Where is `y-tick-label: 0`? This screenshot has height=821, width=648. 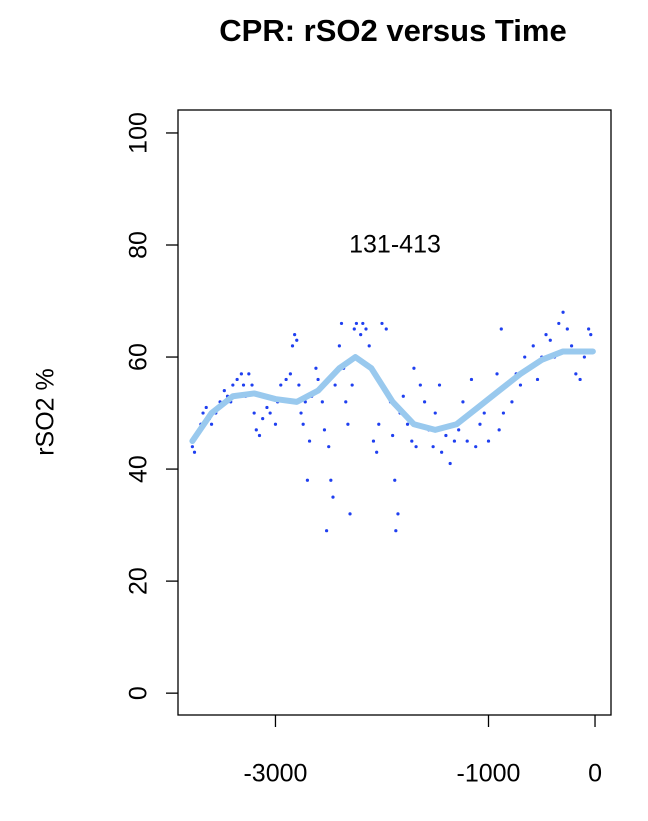 y-tick-label: 0 is located at coordinates (139, 693).